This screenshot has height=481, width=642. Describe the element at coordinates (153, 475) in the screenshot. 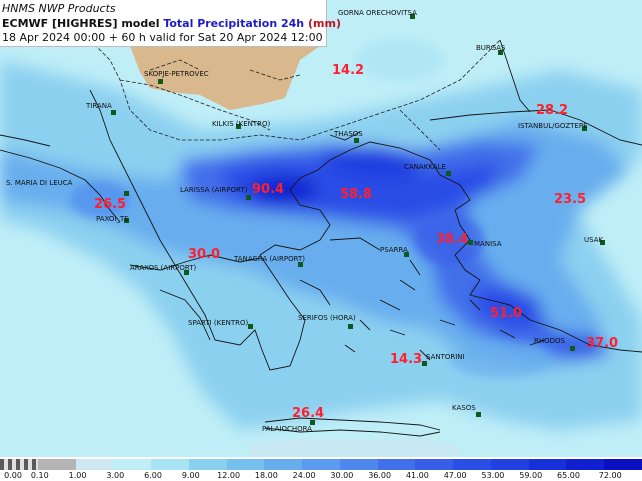

I see `colorbar-tick-label: 6.00` at that location.